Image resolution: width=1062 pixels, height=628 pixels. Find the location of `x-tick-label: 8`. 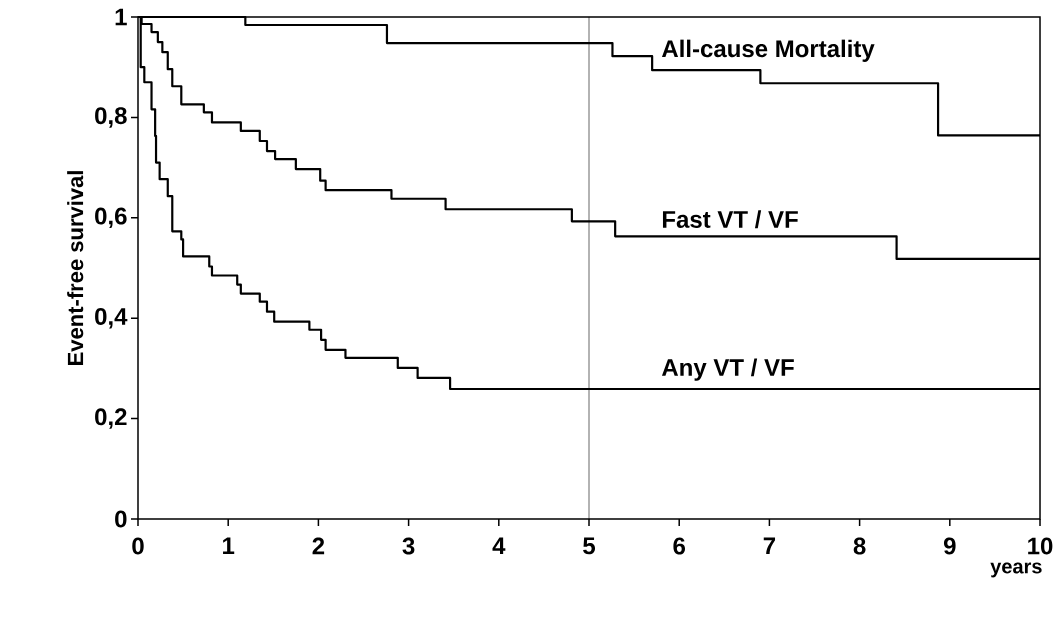

x-tick-label: 8 is located at coordinates (859, 546).